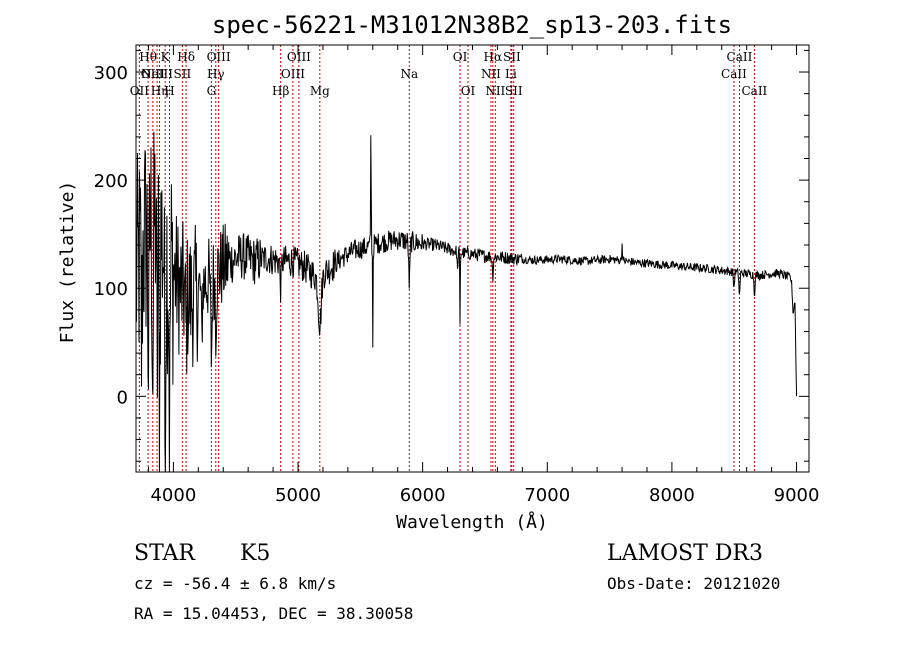 The width and height of the screenshot is (900, 649). Describe the element at coordinates (409, 74) in the screenshot. I see `line-label: Na` at that location.